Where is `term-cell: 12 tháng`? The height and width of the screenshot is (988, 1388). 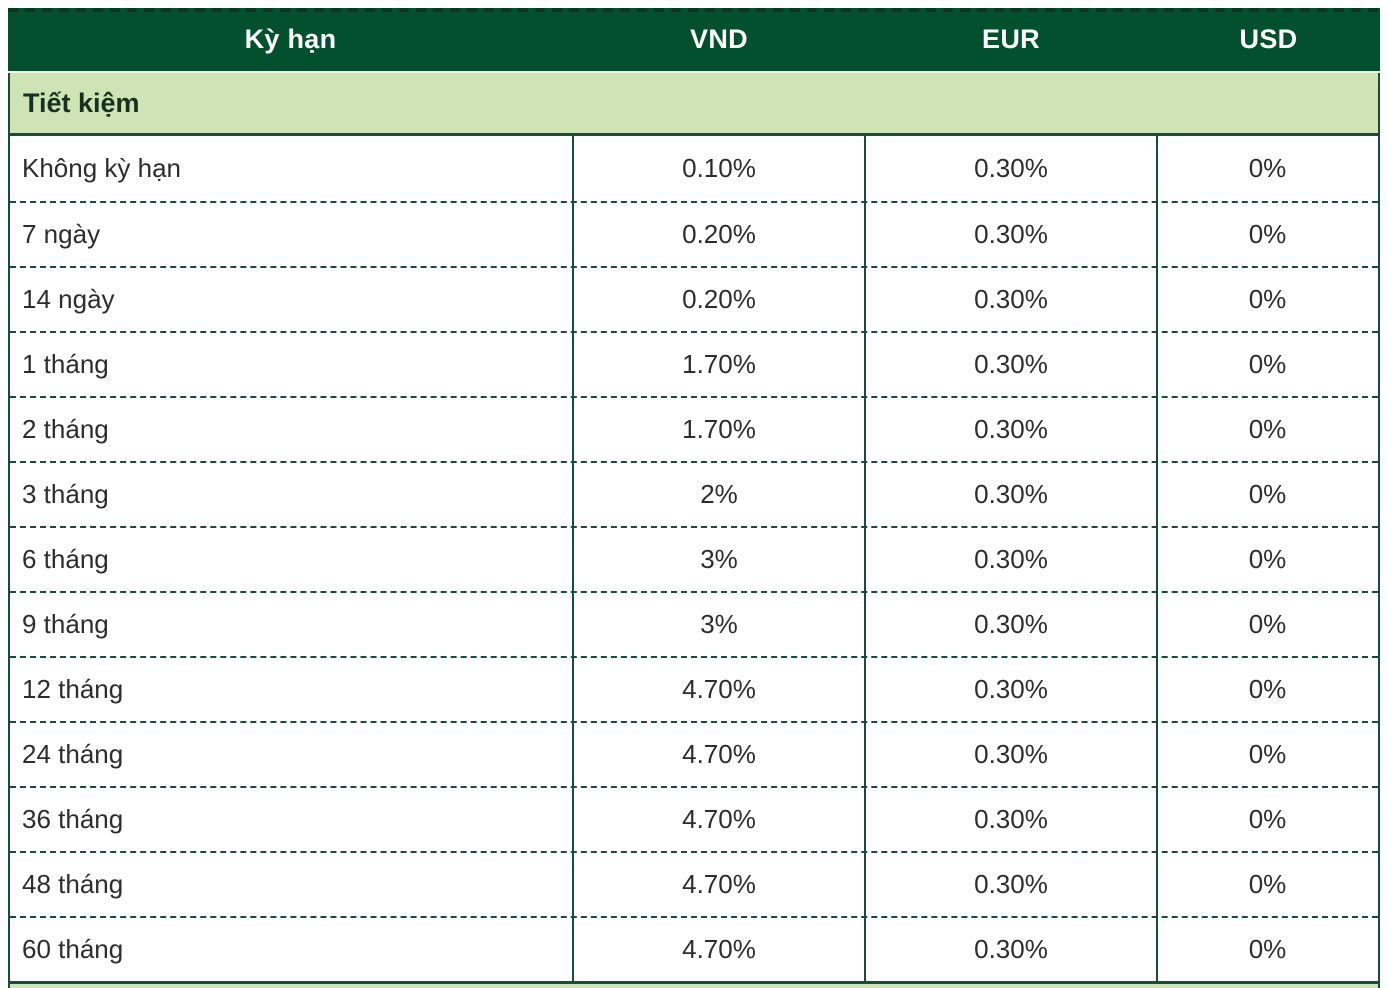
term-cell: 12 tháng is located at coordinates (73, 689).